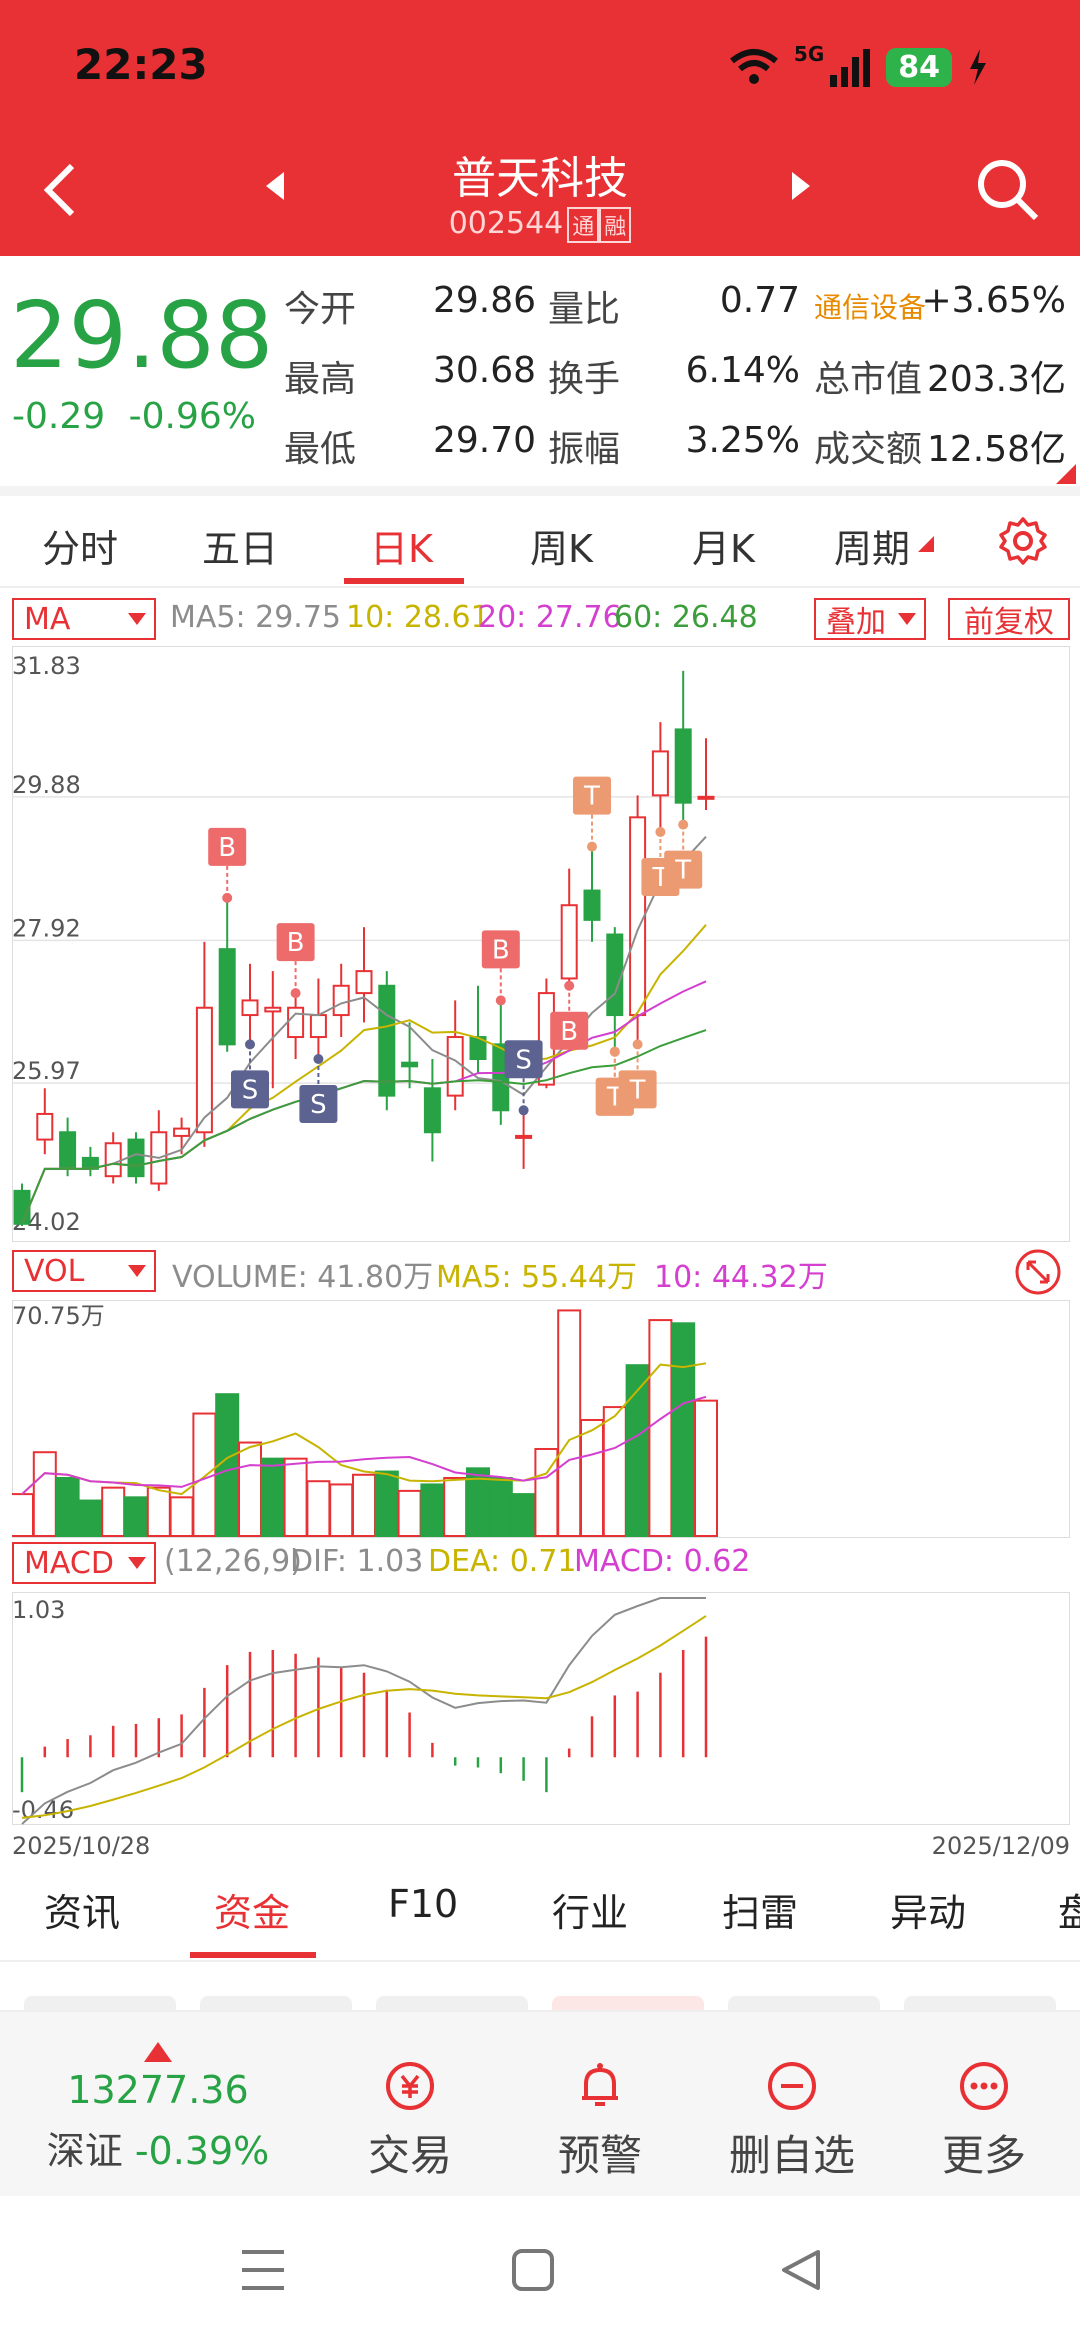  Describe the element at coordinates (540, 128) in the screenshot. I see `app-header: 22:23 5G 84 普天科技 002544 通融` at that location.